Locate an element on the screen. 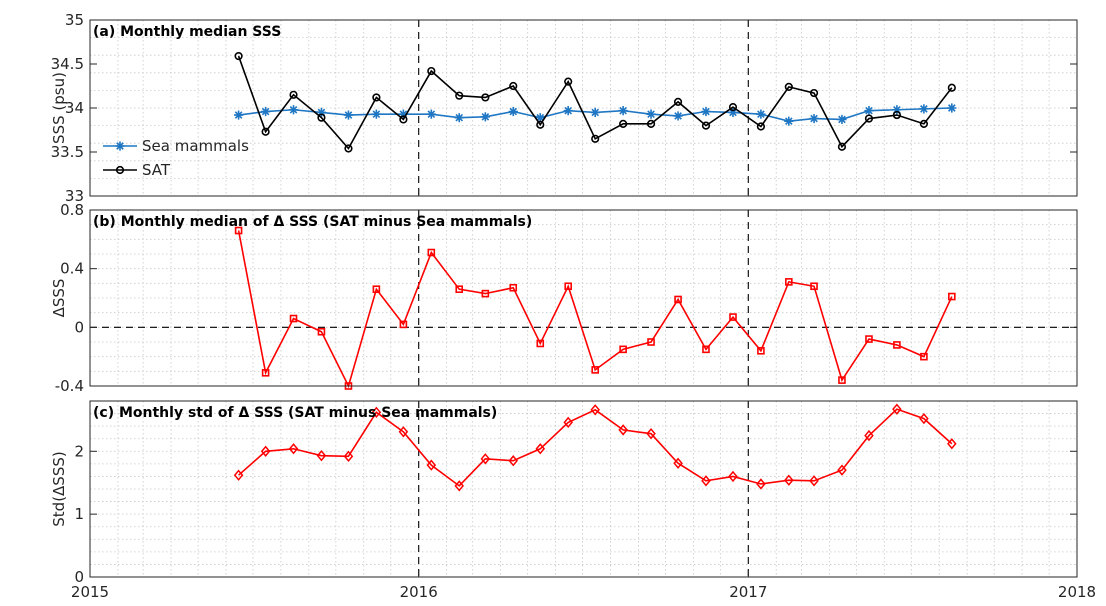  x-tick-label: 2018 is located at coordinates (1077, 592).